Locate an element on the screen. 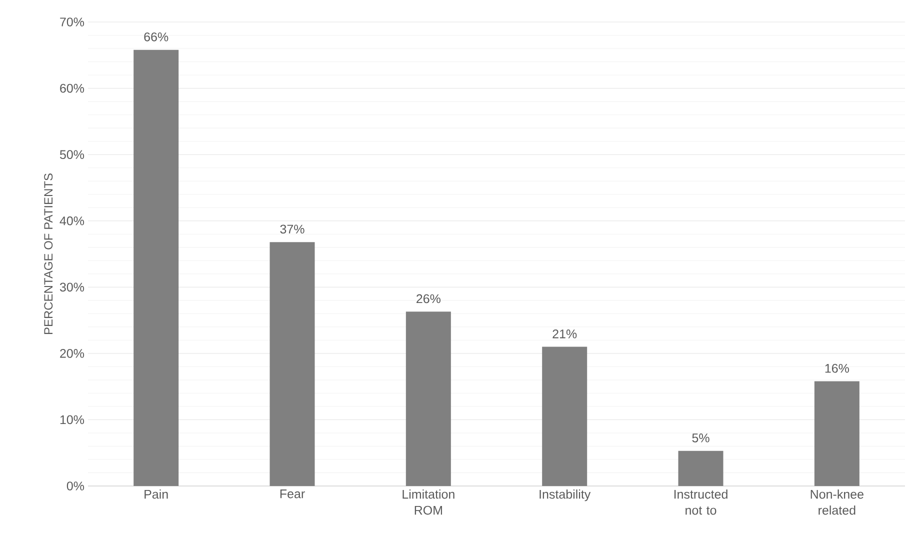  x-tick-label: Non-knee related is located at coordinates (837, 502).